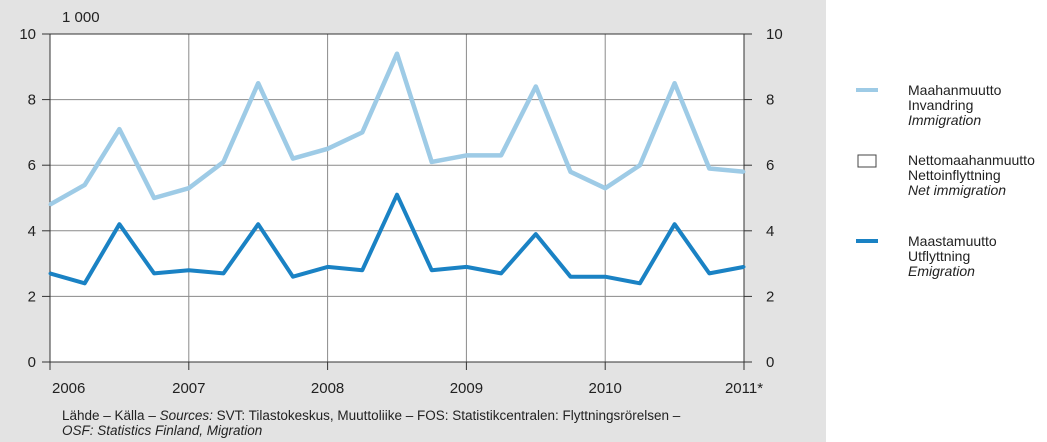  Describe the element at coordinates (744, 388) in the screenshot. I see `x-tick-label: 2011*` at that location.